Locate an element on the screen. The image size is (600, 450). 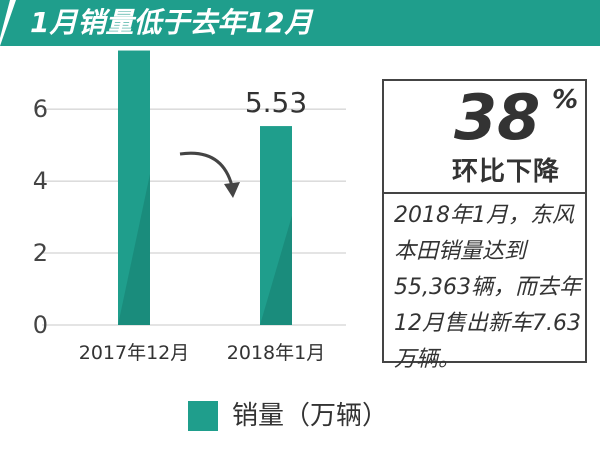
page-title: 1月销量低于去年12月 is located at coordinates (171, 22).